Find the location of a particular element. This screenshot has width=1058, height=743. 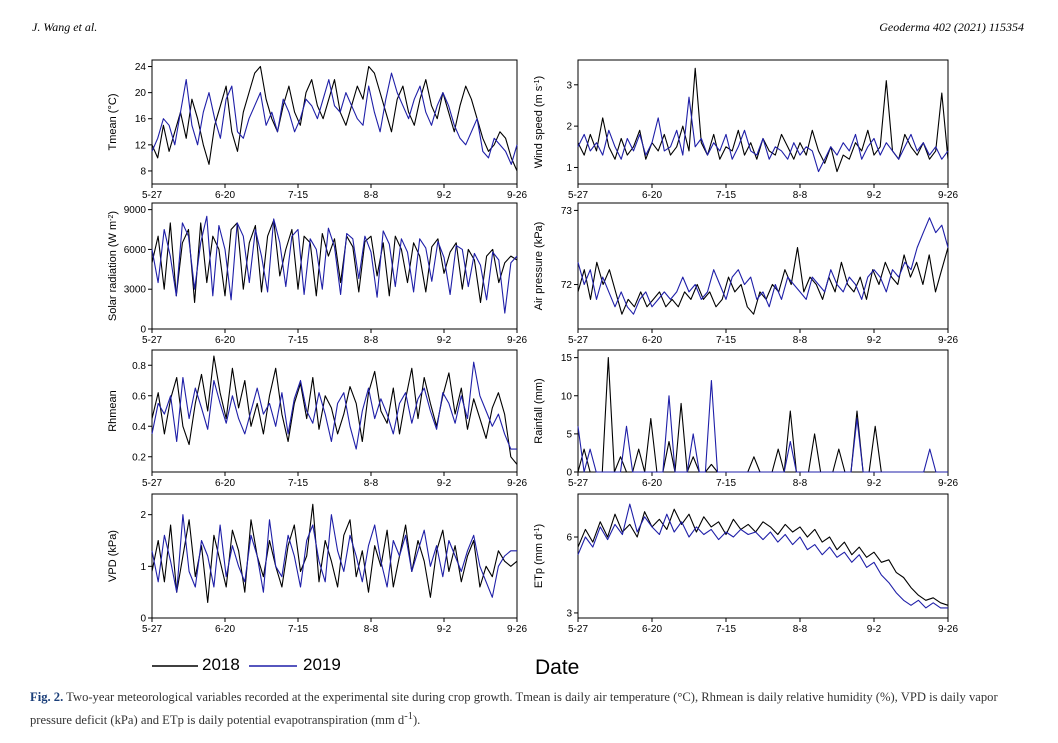

y-tick-label: 10 is located at coordinates (567, 396).